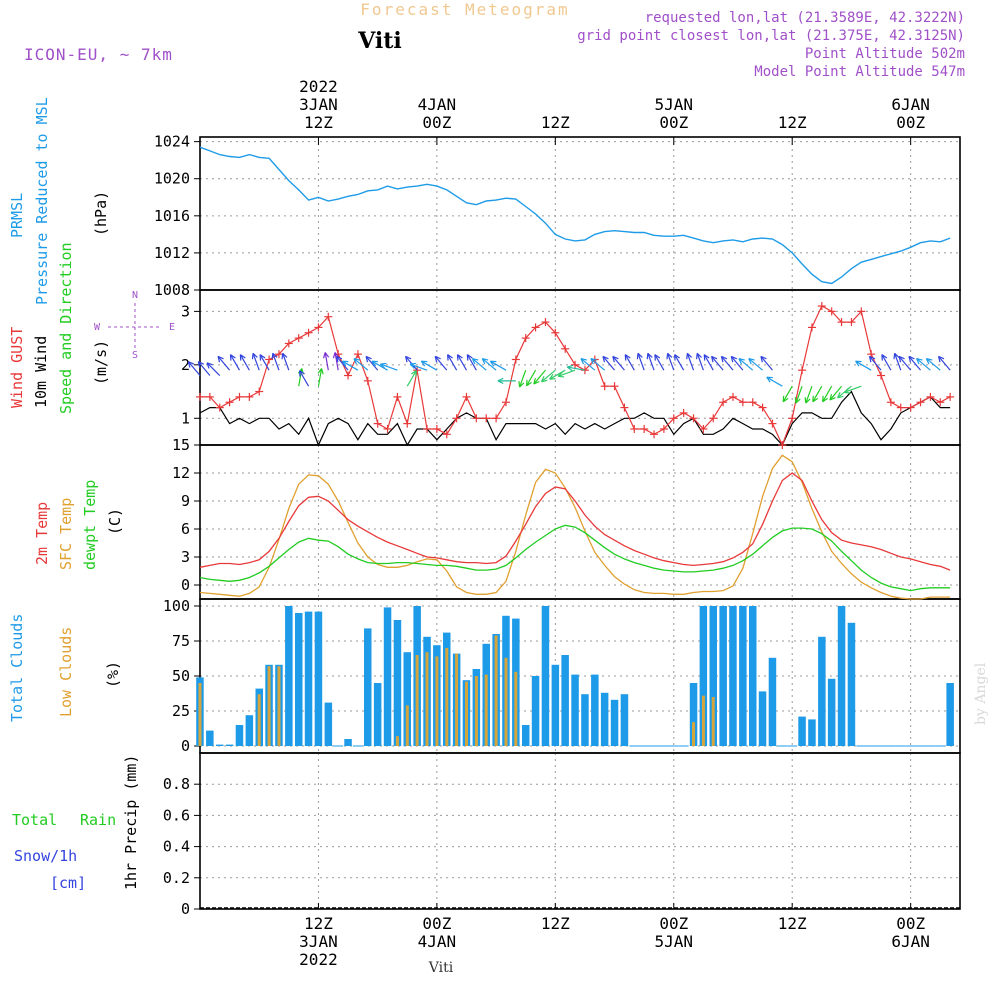  Describe the element at coordinates (90, 525) in the screenshot. I see `dewpt-label: dewpt Temp` at that location.